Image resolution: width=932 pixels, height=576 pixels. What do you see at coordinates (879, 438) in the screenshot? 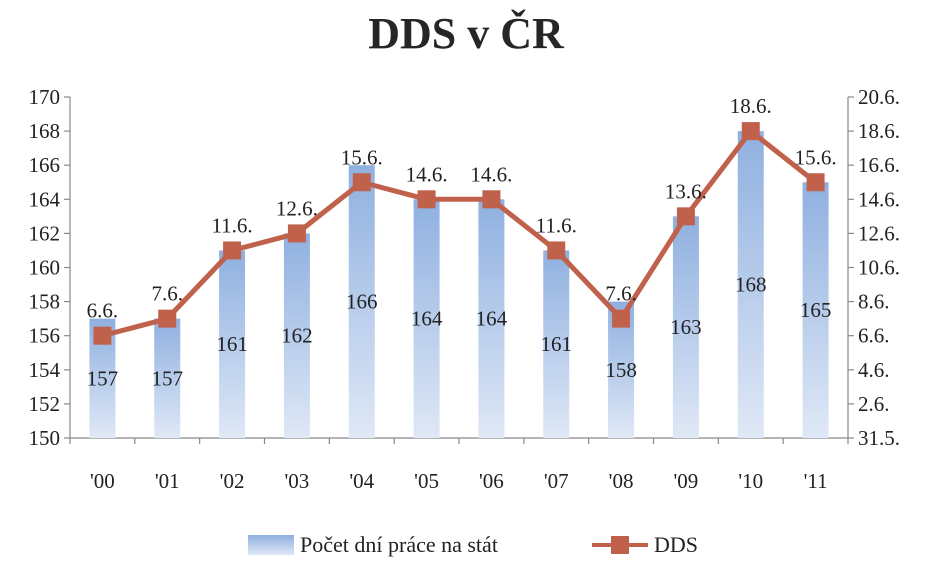
I see `right-tick-label: 31.5.` at bounding box center [879, 438].